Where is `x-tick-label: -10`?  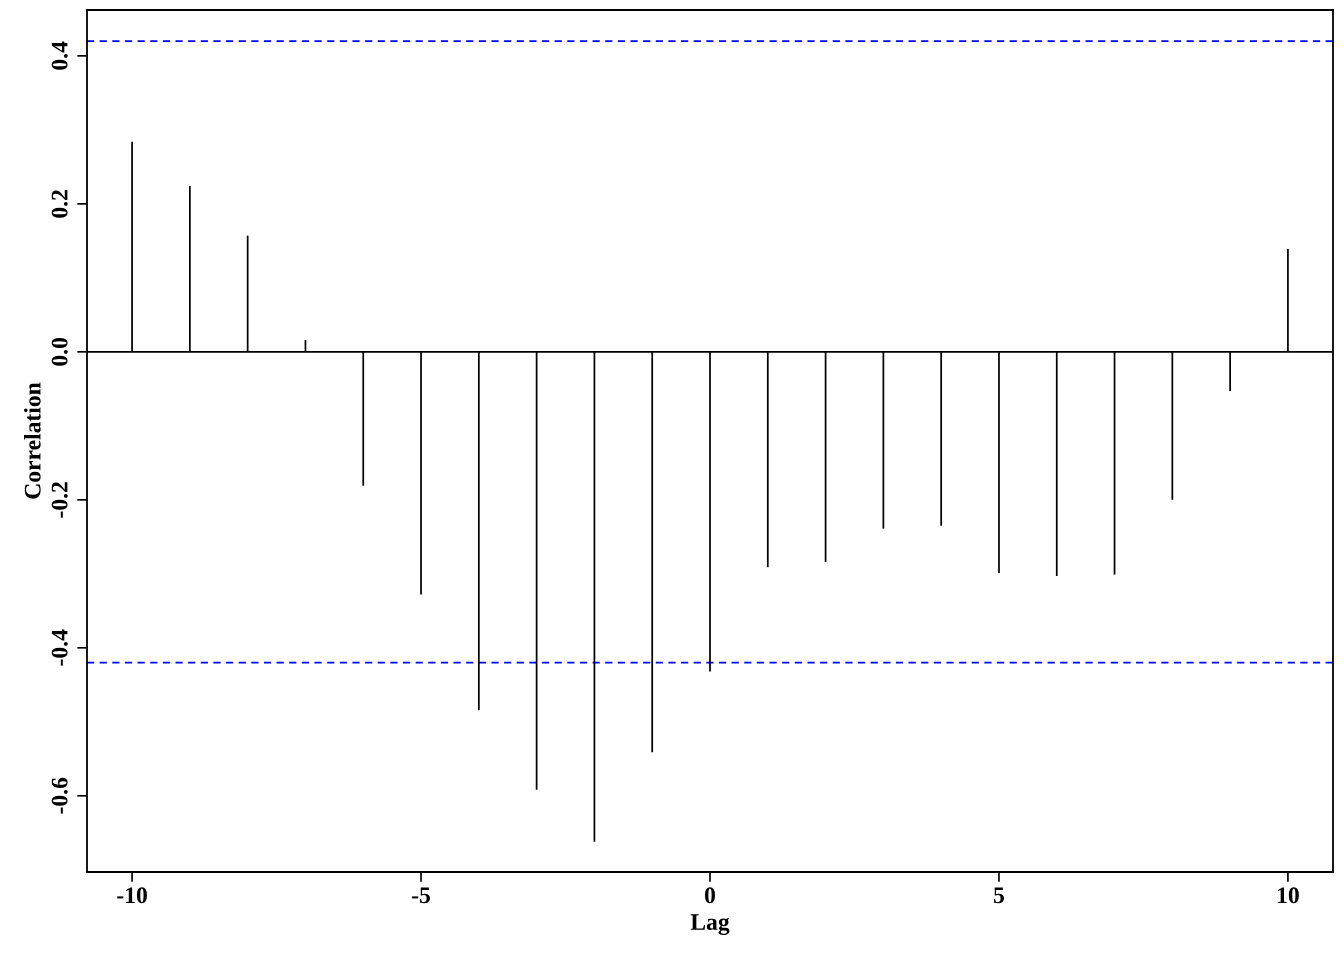 x-tick-label: -10 is located at coordinates (132, 895).